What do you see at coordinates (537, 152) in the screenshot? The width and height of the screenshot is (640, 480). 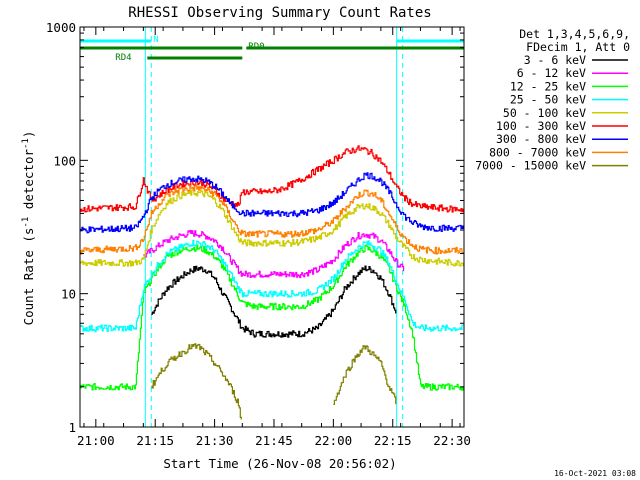 I see `legend-entry-label-7: 800 - 7000 keV` at bounding box center [537, 152].